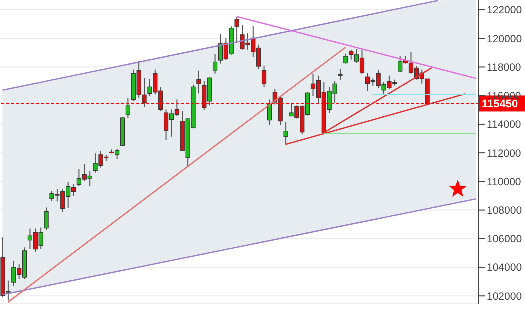 The width and height of the screenshot is (525, 309). What do you see at coordinates (504, 39) in the screenshot?
I see `y-tick-label: 120000` at bounding box center [504, 39].